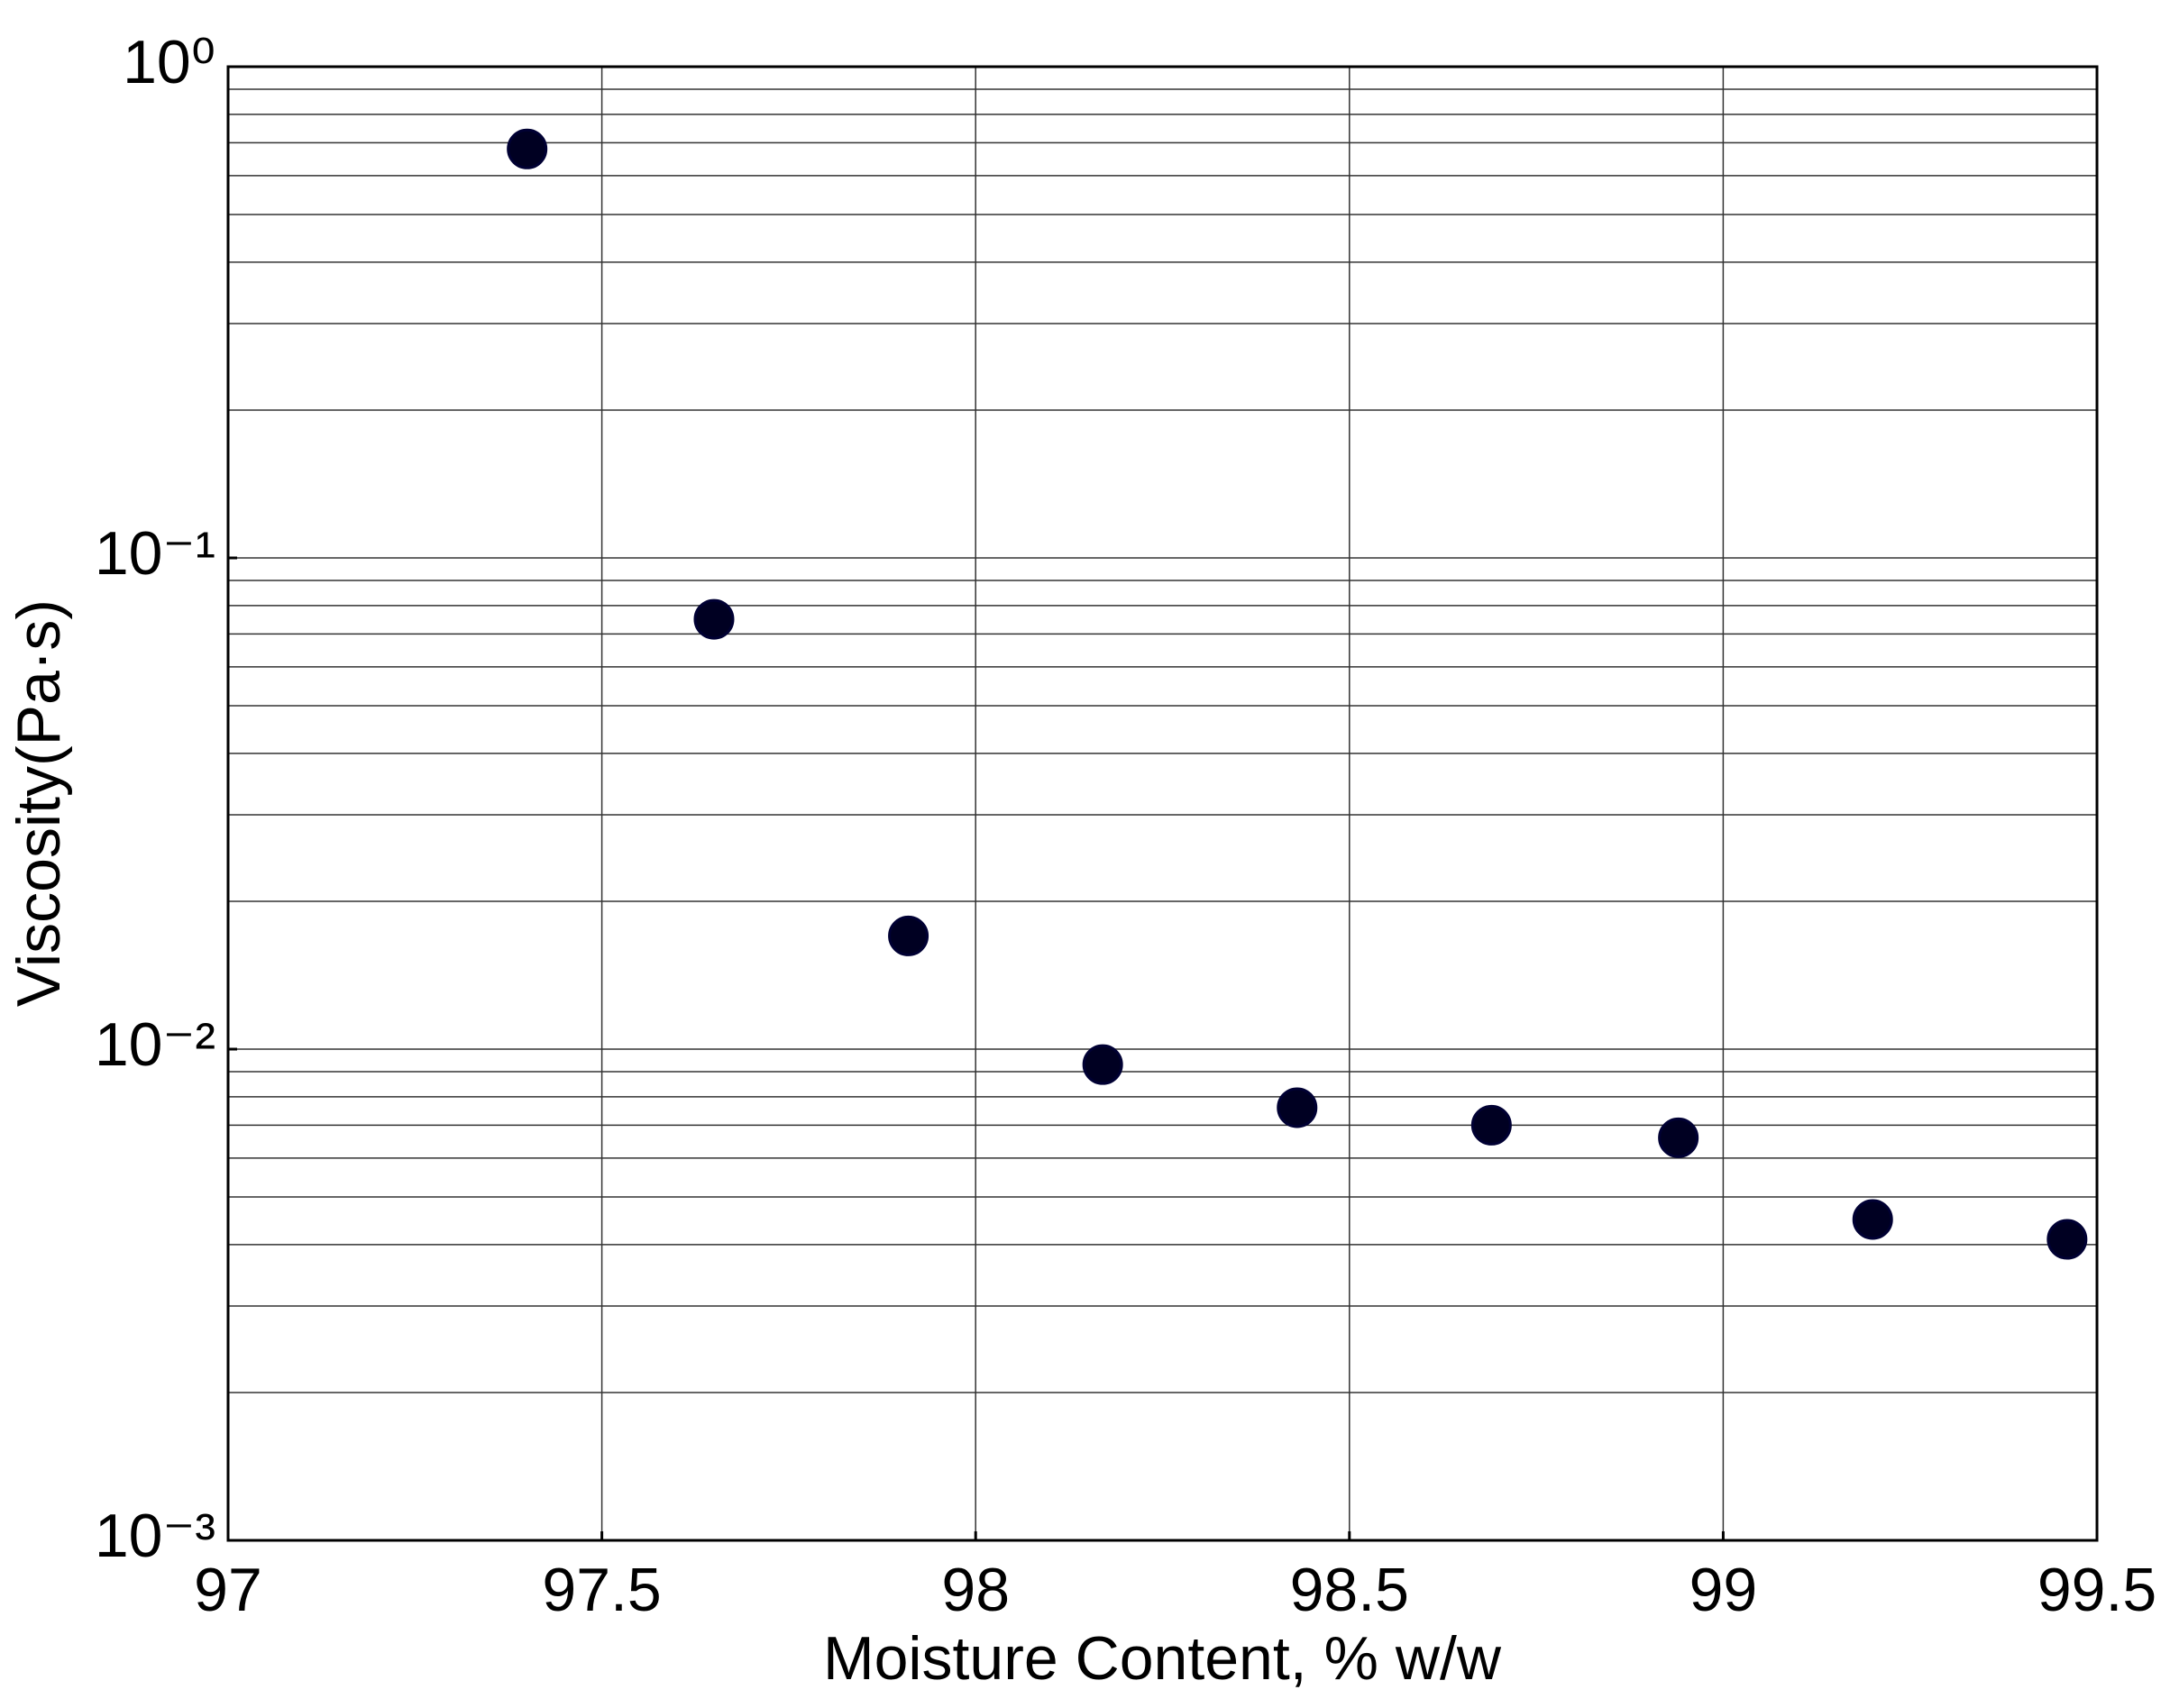 The height and width of the screenshot is (1708, 2170). I want to click on x-tick-label: 99, so click(1724, 1590).